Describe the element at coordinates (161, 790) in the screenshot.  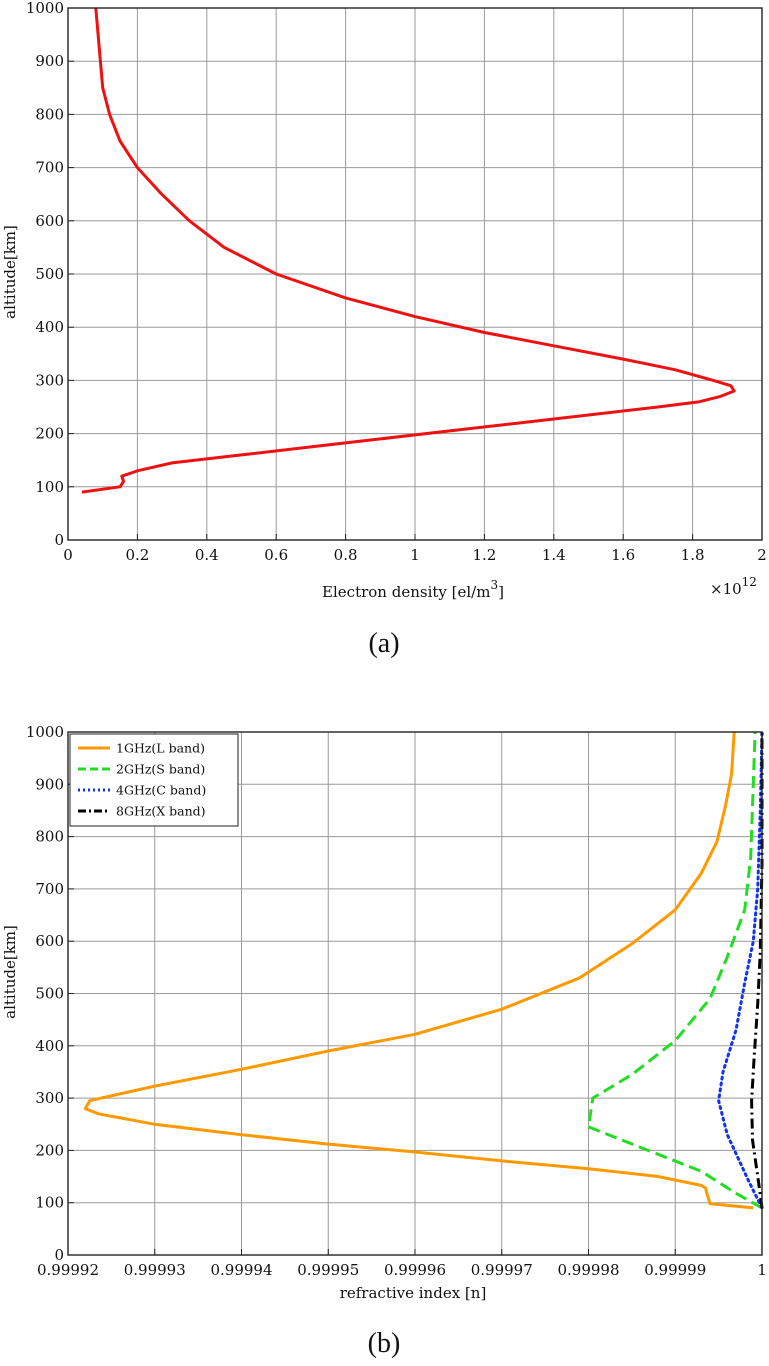
I see `legend-entry-label: 4GHz(C band)` at that location.